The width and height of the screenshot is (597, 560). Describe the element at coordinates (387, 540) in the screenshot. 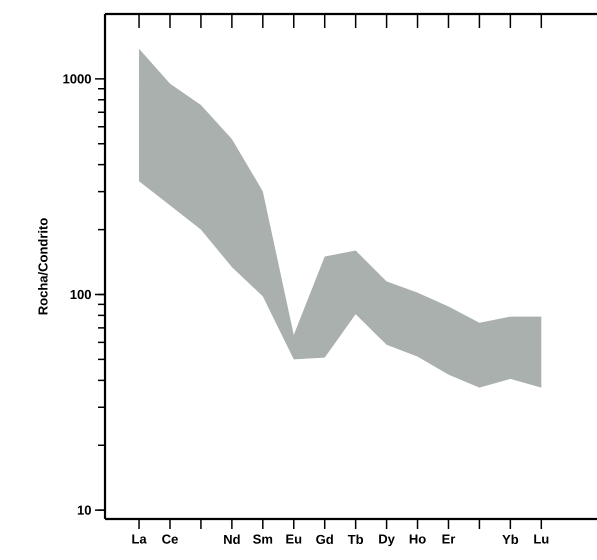

I see `x-tick-label: Dy` at that location.